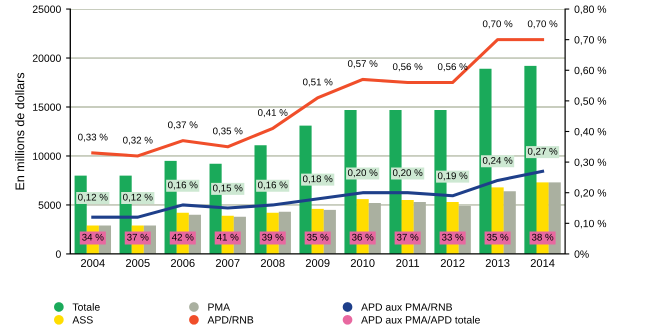 The height and width of the screenshot is (335, 651). What do you see at coordinates (273, 237) in the screenshot?
I see `text: 39 %` at bounding box center [273, 237].